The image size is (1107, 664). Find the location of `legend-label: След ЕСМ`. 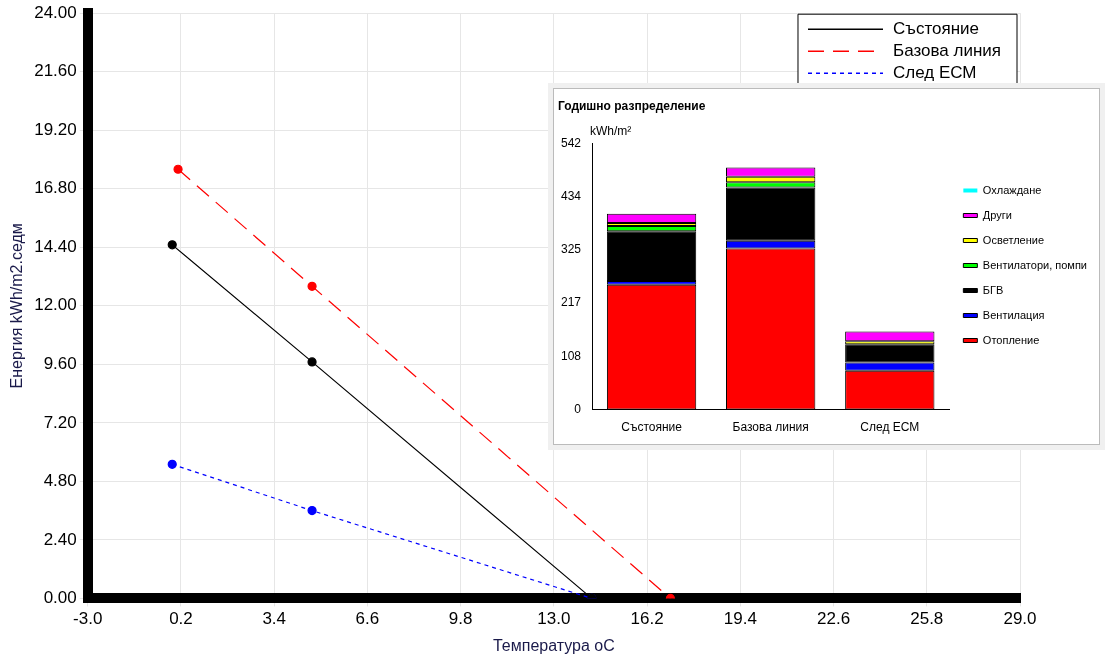

legend-label: След ЕСМ is located at coordinates (935, 72).